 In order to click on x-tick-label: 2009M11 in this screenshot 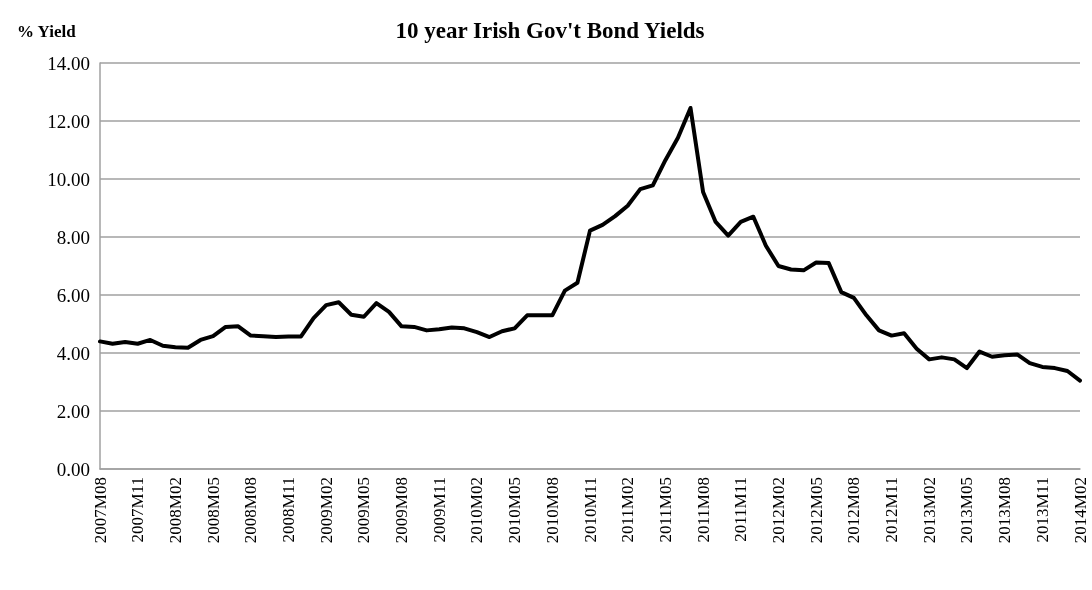, I will do `click(439, 510)`.